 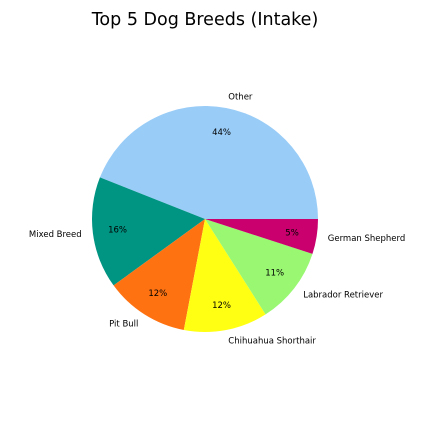 I want to click on slice-percent-other: 44%, so click(x=221, y=133).